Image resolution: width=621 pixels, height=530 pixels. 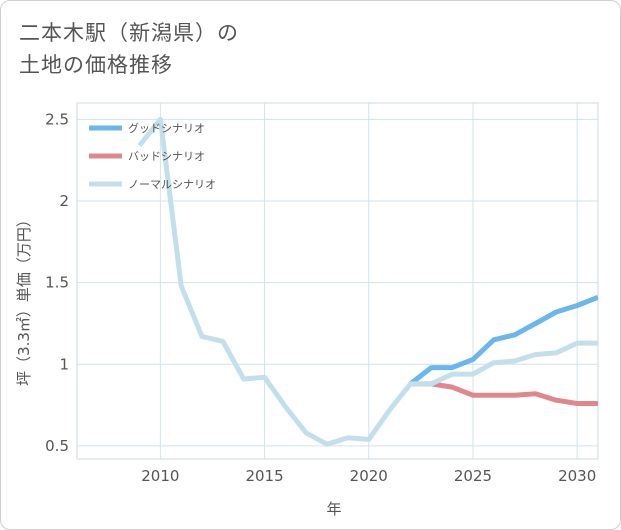 I want to click on x-tick-label: 2020, so click(x=369, y=476).